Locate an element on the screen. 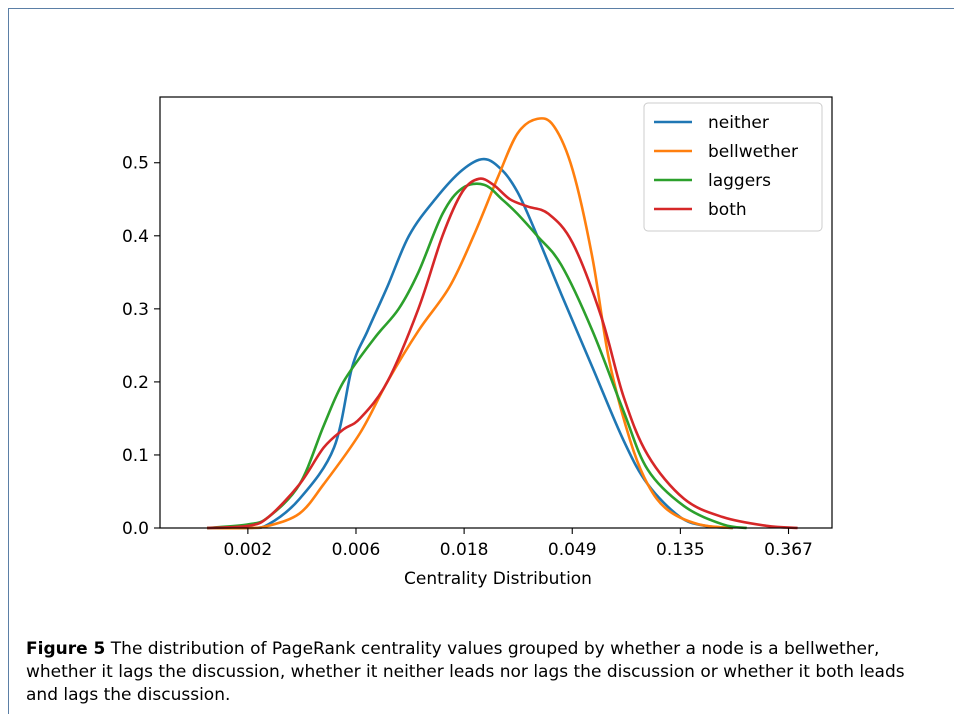 Image resolution: width=954 pixels, height=714 pixels. legend: neither bellwether laggers both is located at coordinates (733, 167).